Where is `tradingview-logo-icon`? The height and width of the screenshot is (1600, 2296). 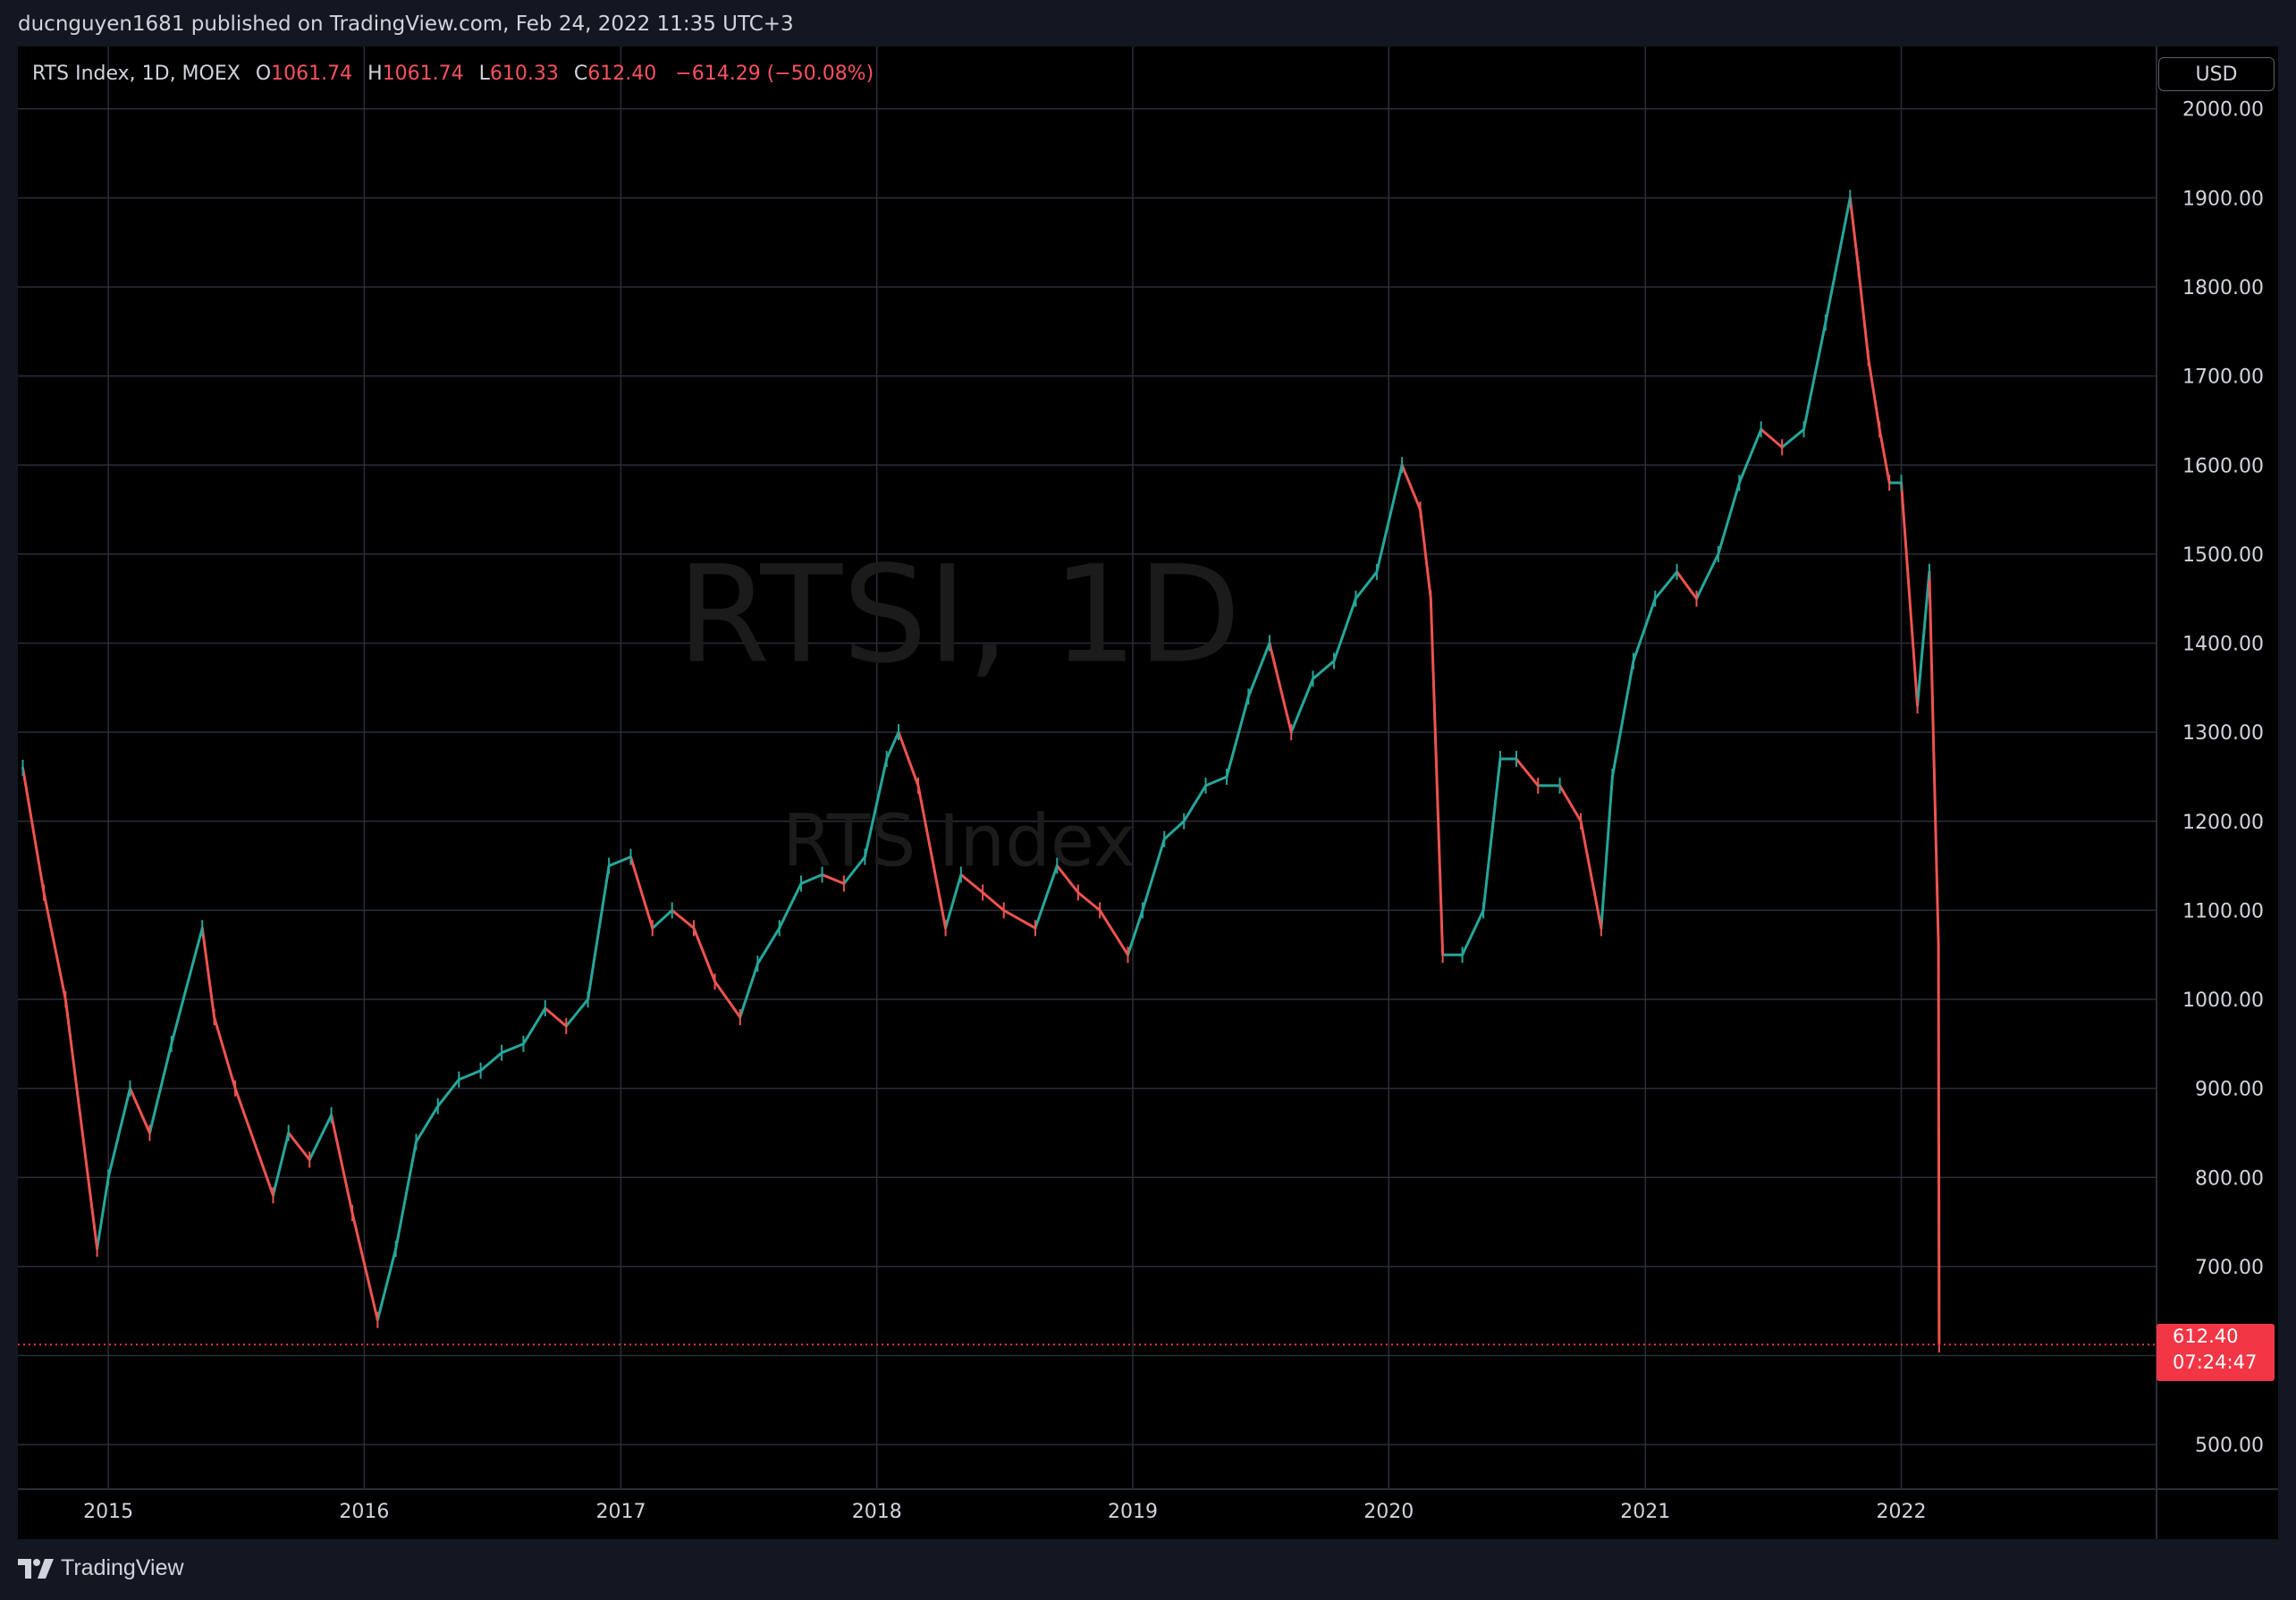
tradingview-logo-icon is located at coordinates (36, 1568).